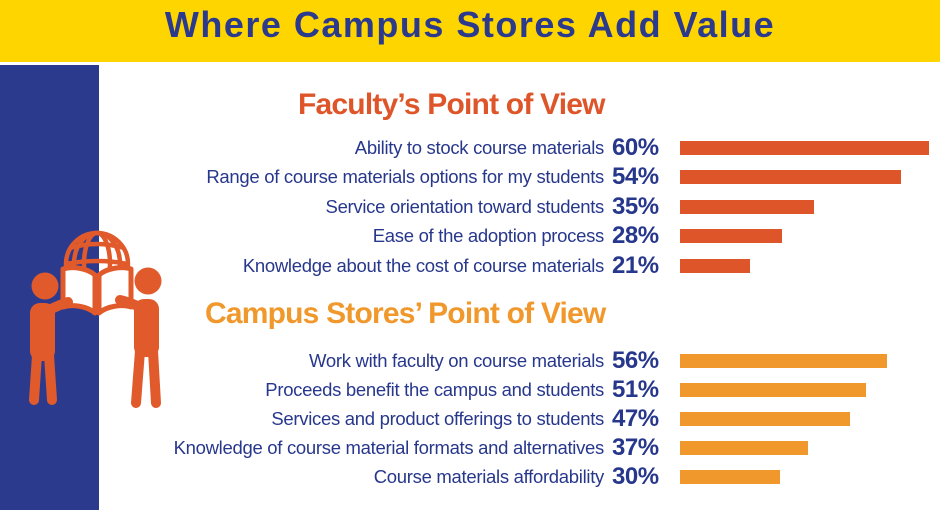  Describe the element at coordinates (635, 418) in the screenshot. I see `bar-value: 47%` at that location.